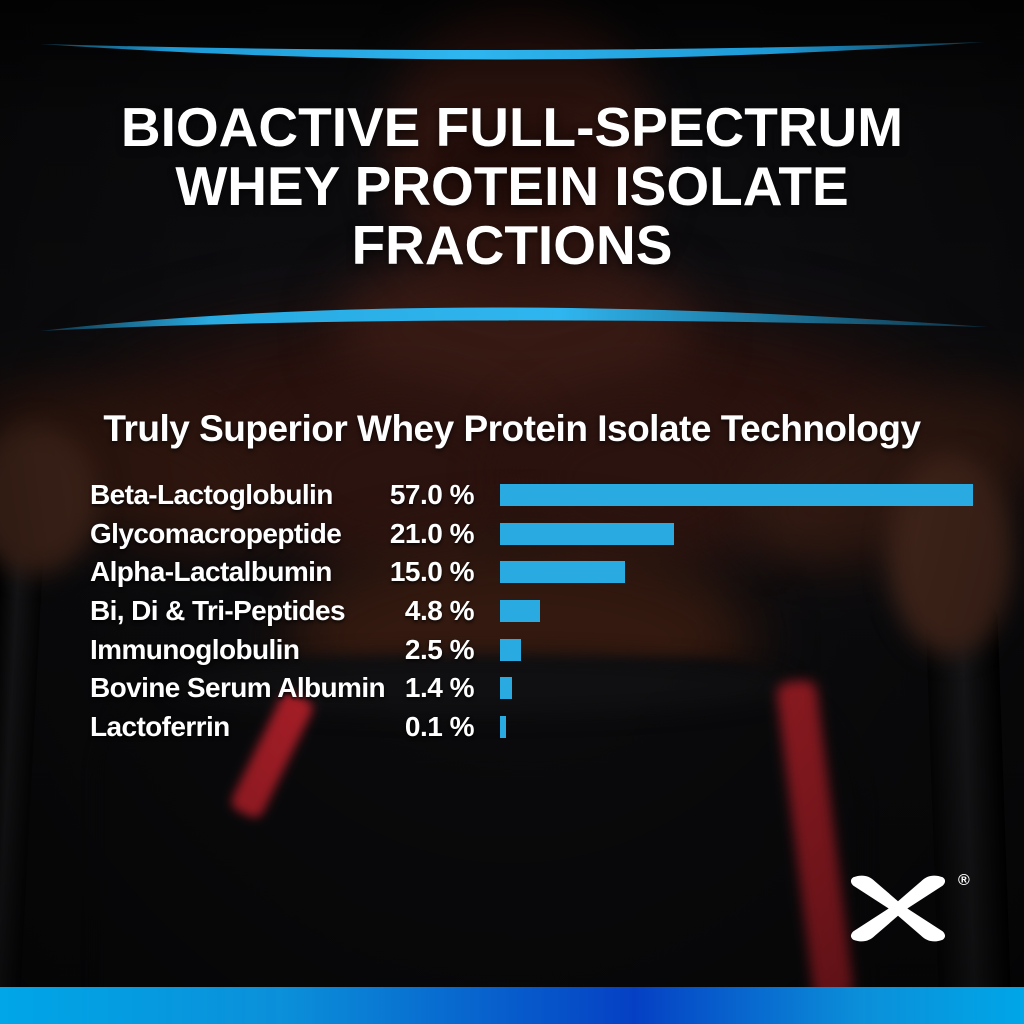  I want to click on brand-x-logo: ®, so click(914, 913).